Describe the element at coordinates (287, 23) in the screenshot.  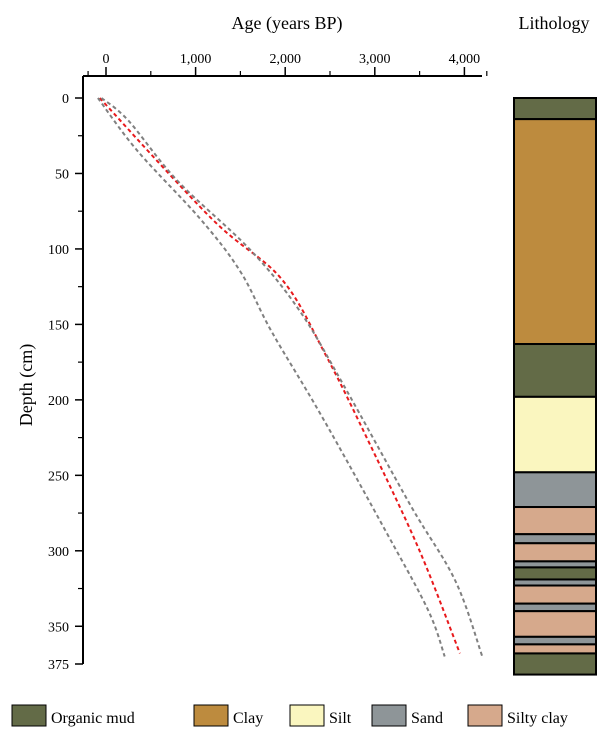
I see `x-axis-title: Age (years BP)` at that location.